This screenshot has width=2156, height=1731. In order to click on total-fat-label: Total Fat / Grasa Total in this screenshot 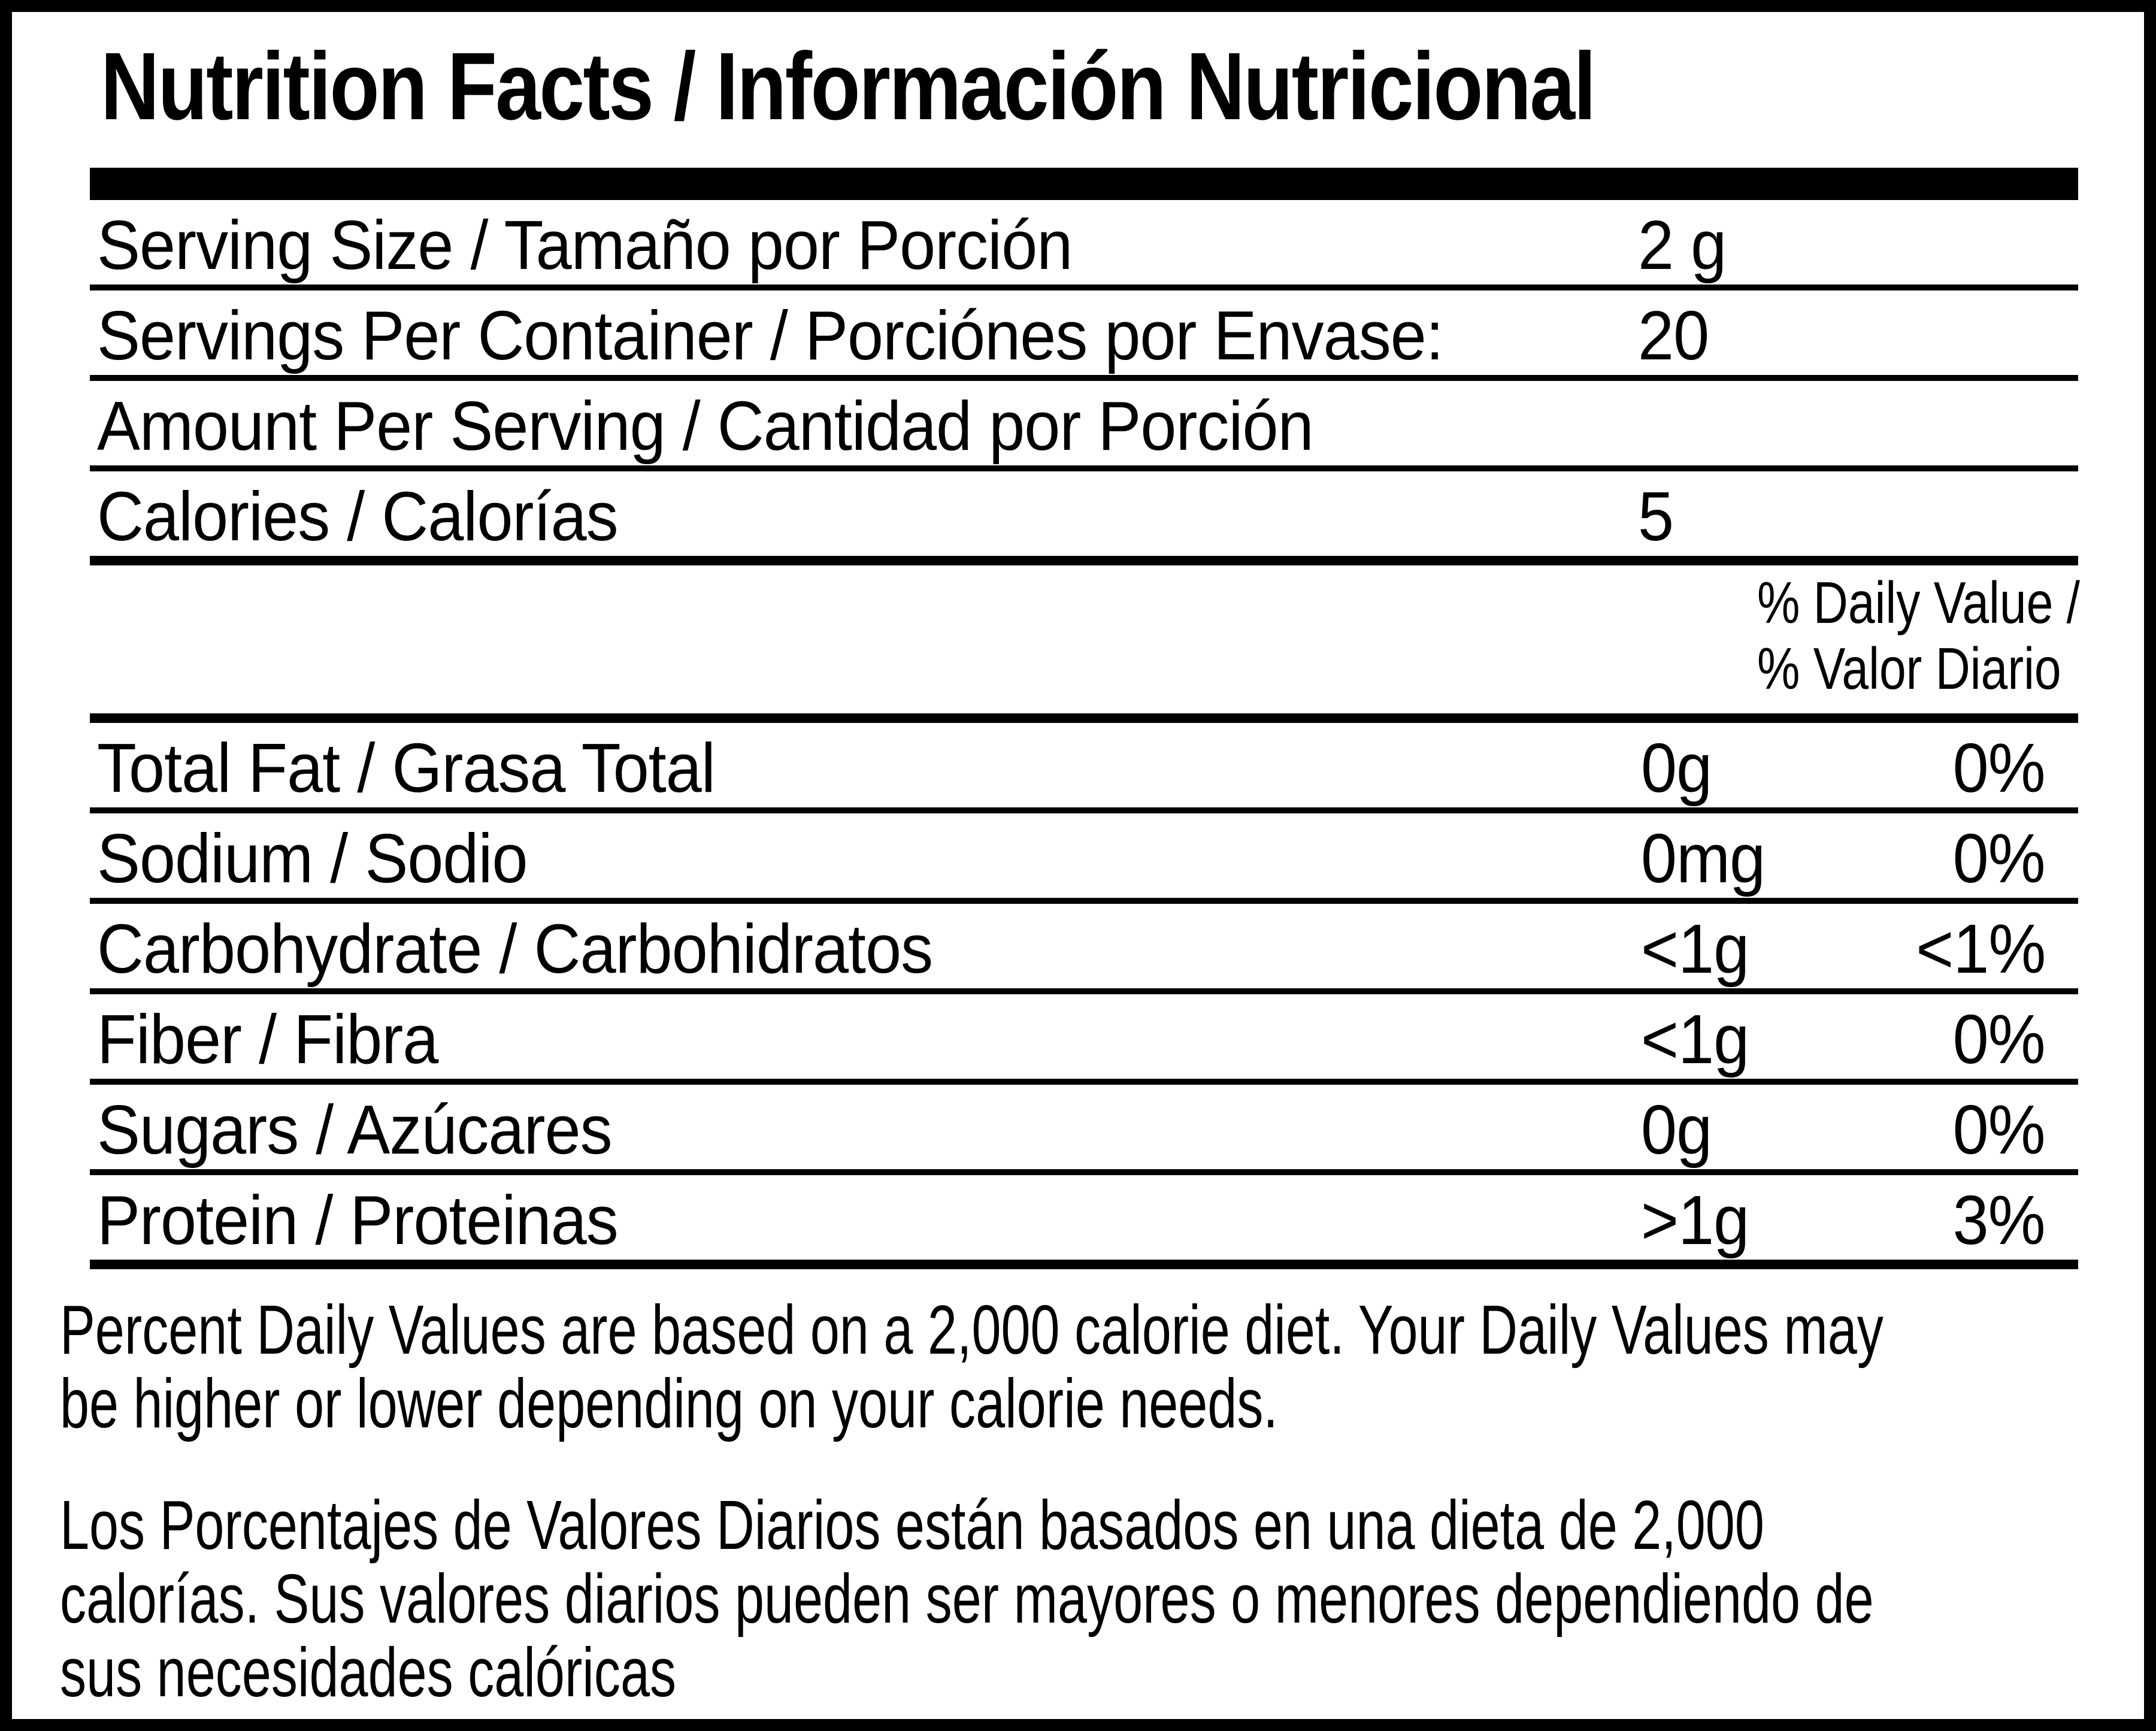, I will do `click(406, 768)`.